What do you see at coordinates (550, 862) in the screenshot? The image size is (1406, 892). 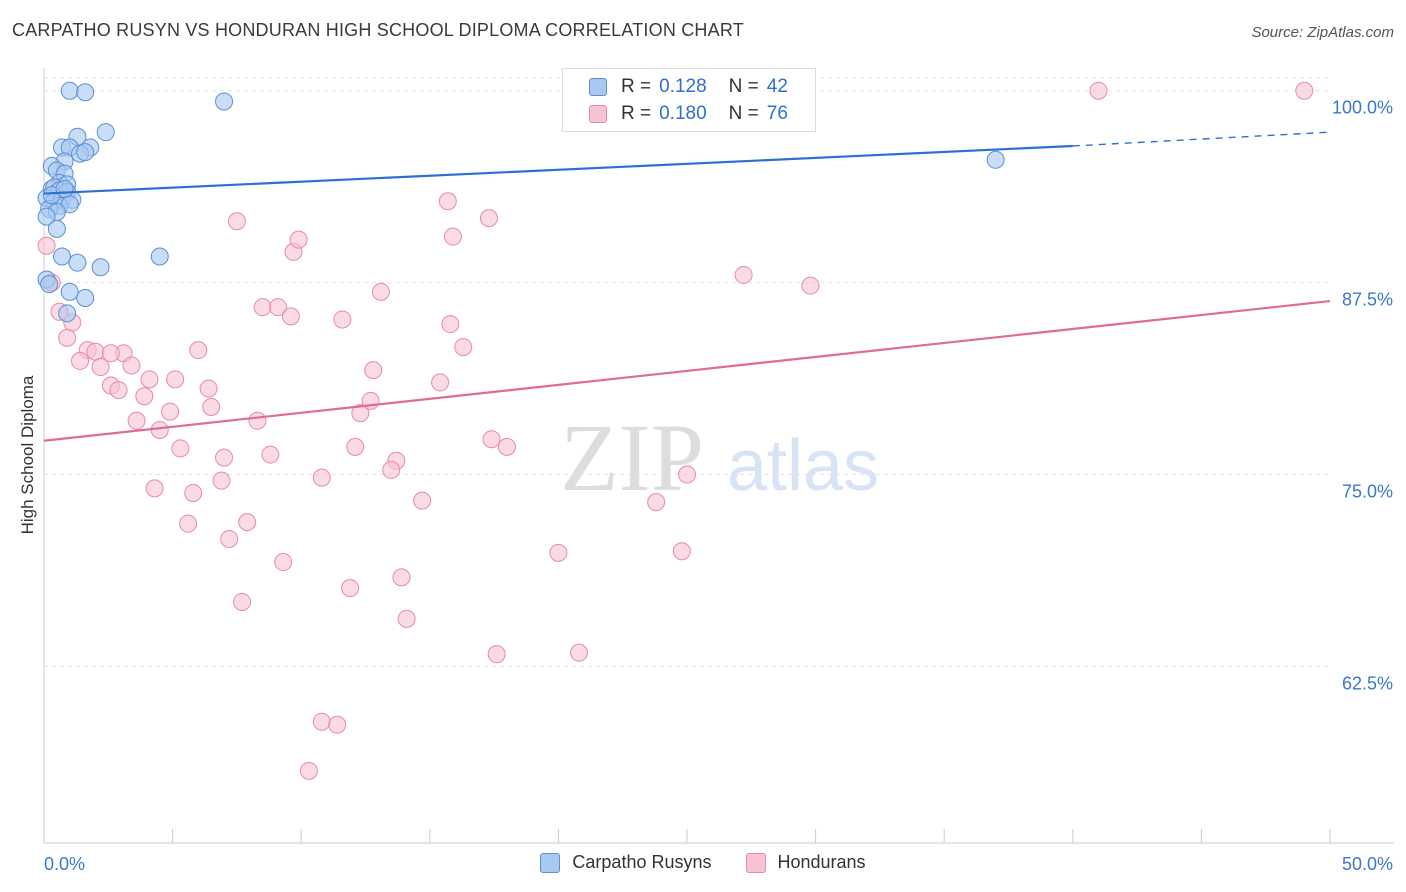 I see `series-swatch-blue` at bounding box center [550, 862].